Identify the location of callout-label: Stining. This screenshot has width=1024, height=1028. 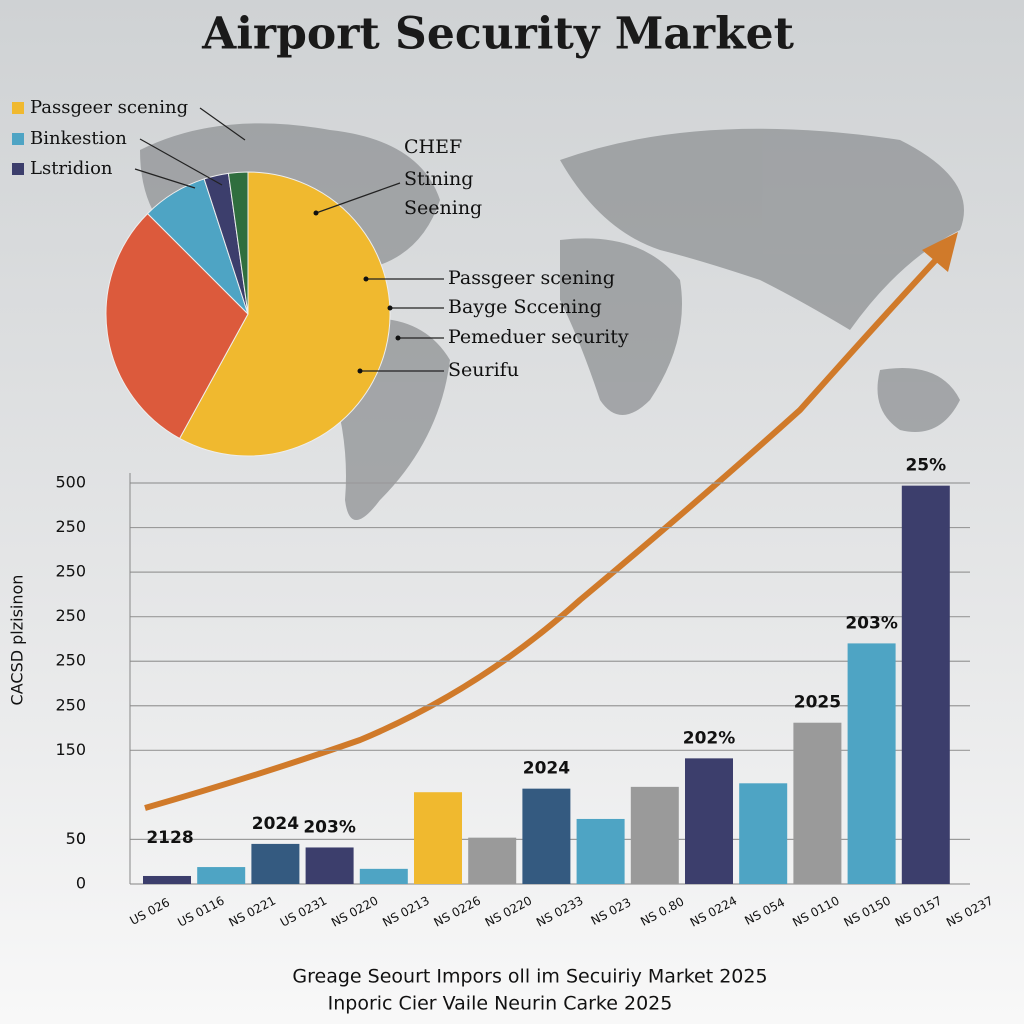
(438, 179).